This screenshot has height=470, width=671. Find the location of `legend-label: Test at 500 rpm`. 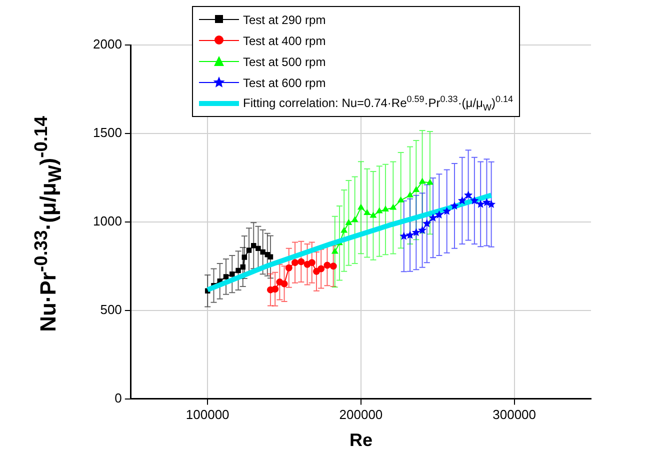

legend-label: Test at 500 rpm is located at coordinates (284, 61).